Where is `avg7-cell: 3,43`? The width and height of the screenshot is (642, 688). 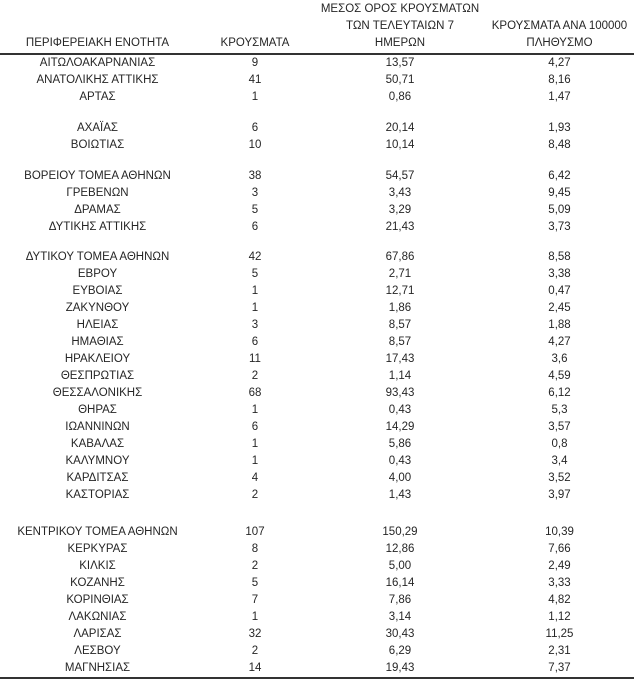
avg7-cell: 3,43 is located at coordinates (400, 193).